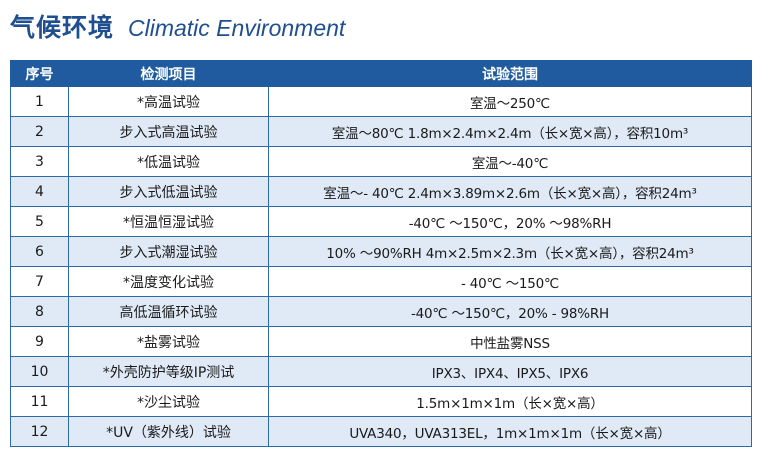 The image size is (762, 472). What do you see at coordinates (510, 371) in the screenshot?
I see `row-test-range: IPX3、IPX4、IPX5、IPX6` at bounding box center [510, 371].